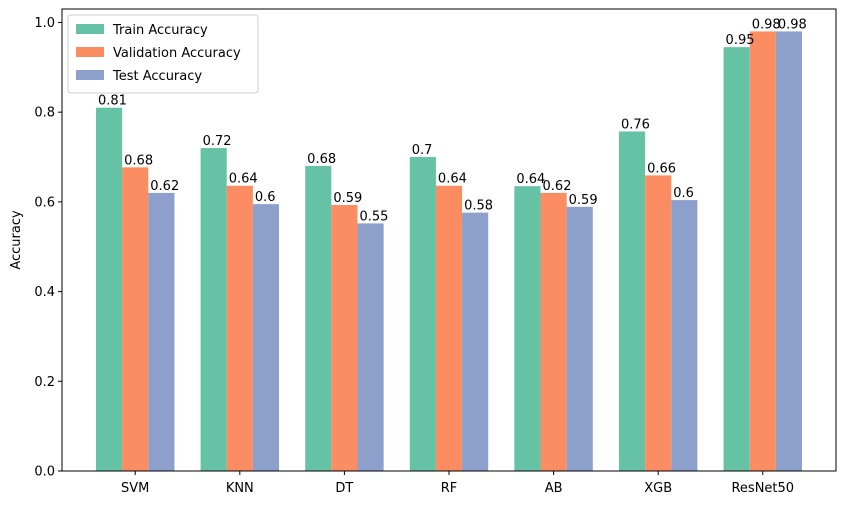 The width and height of the screenshot is (846, 505). I want to click on data-label-rf-series-1: 0.64, so click(452, 179).